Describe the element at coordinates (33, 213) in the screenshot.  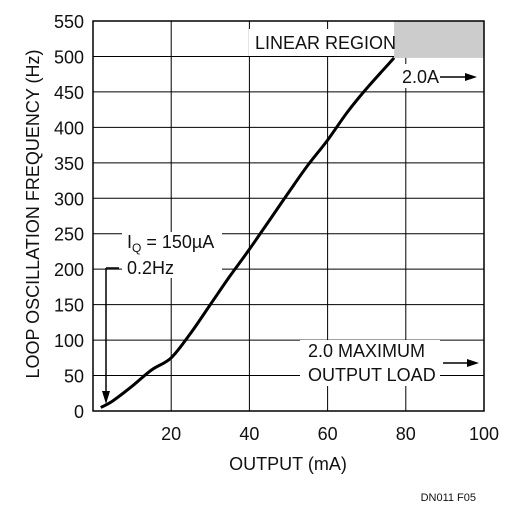
I see `y-axis-label: LOOP OSCILLATION FREQUENCY (Hz)` at that location.